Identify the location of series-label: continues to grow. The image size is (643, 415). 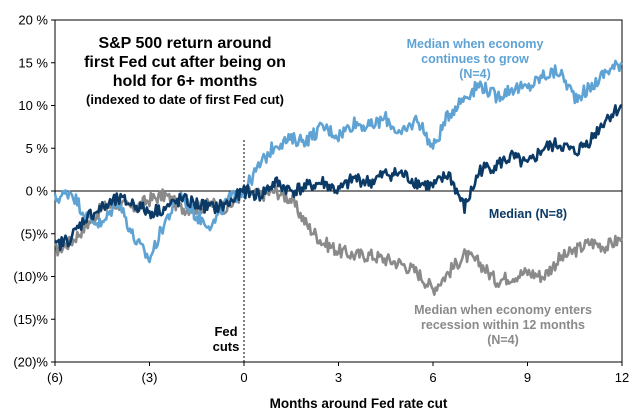
(475, 59).